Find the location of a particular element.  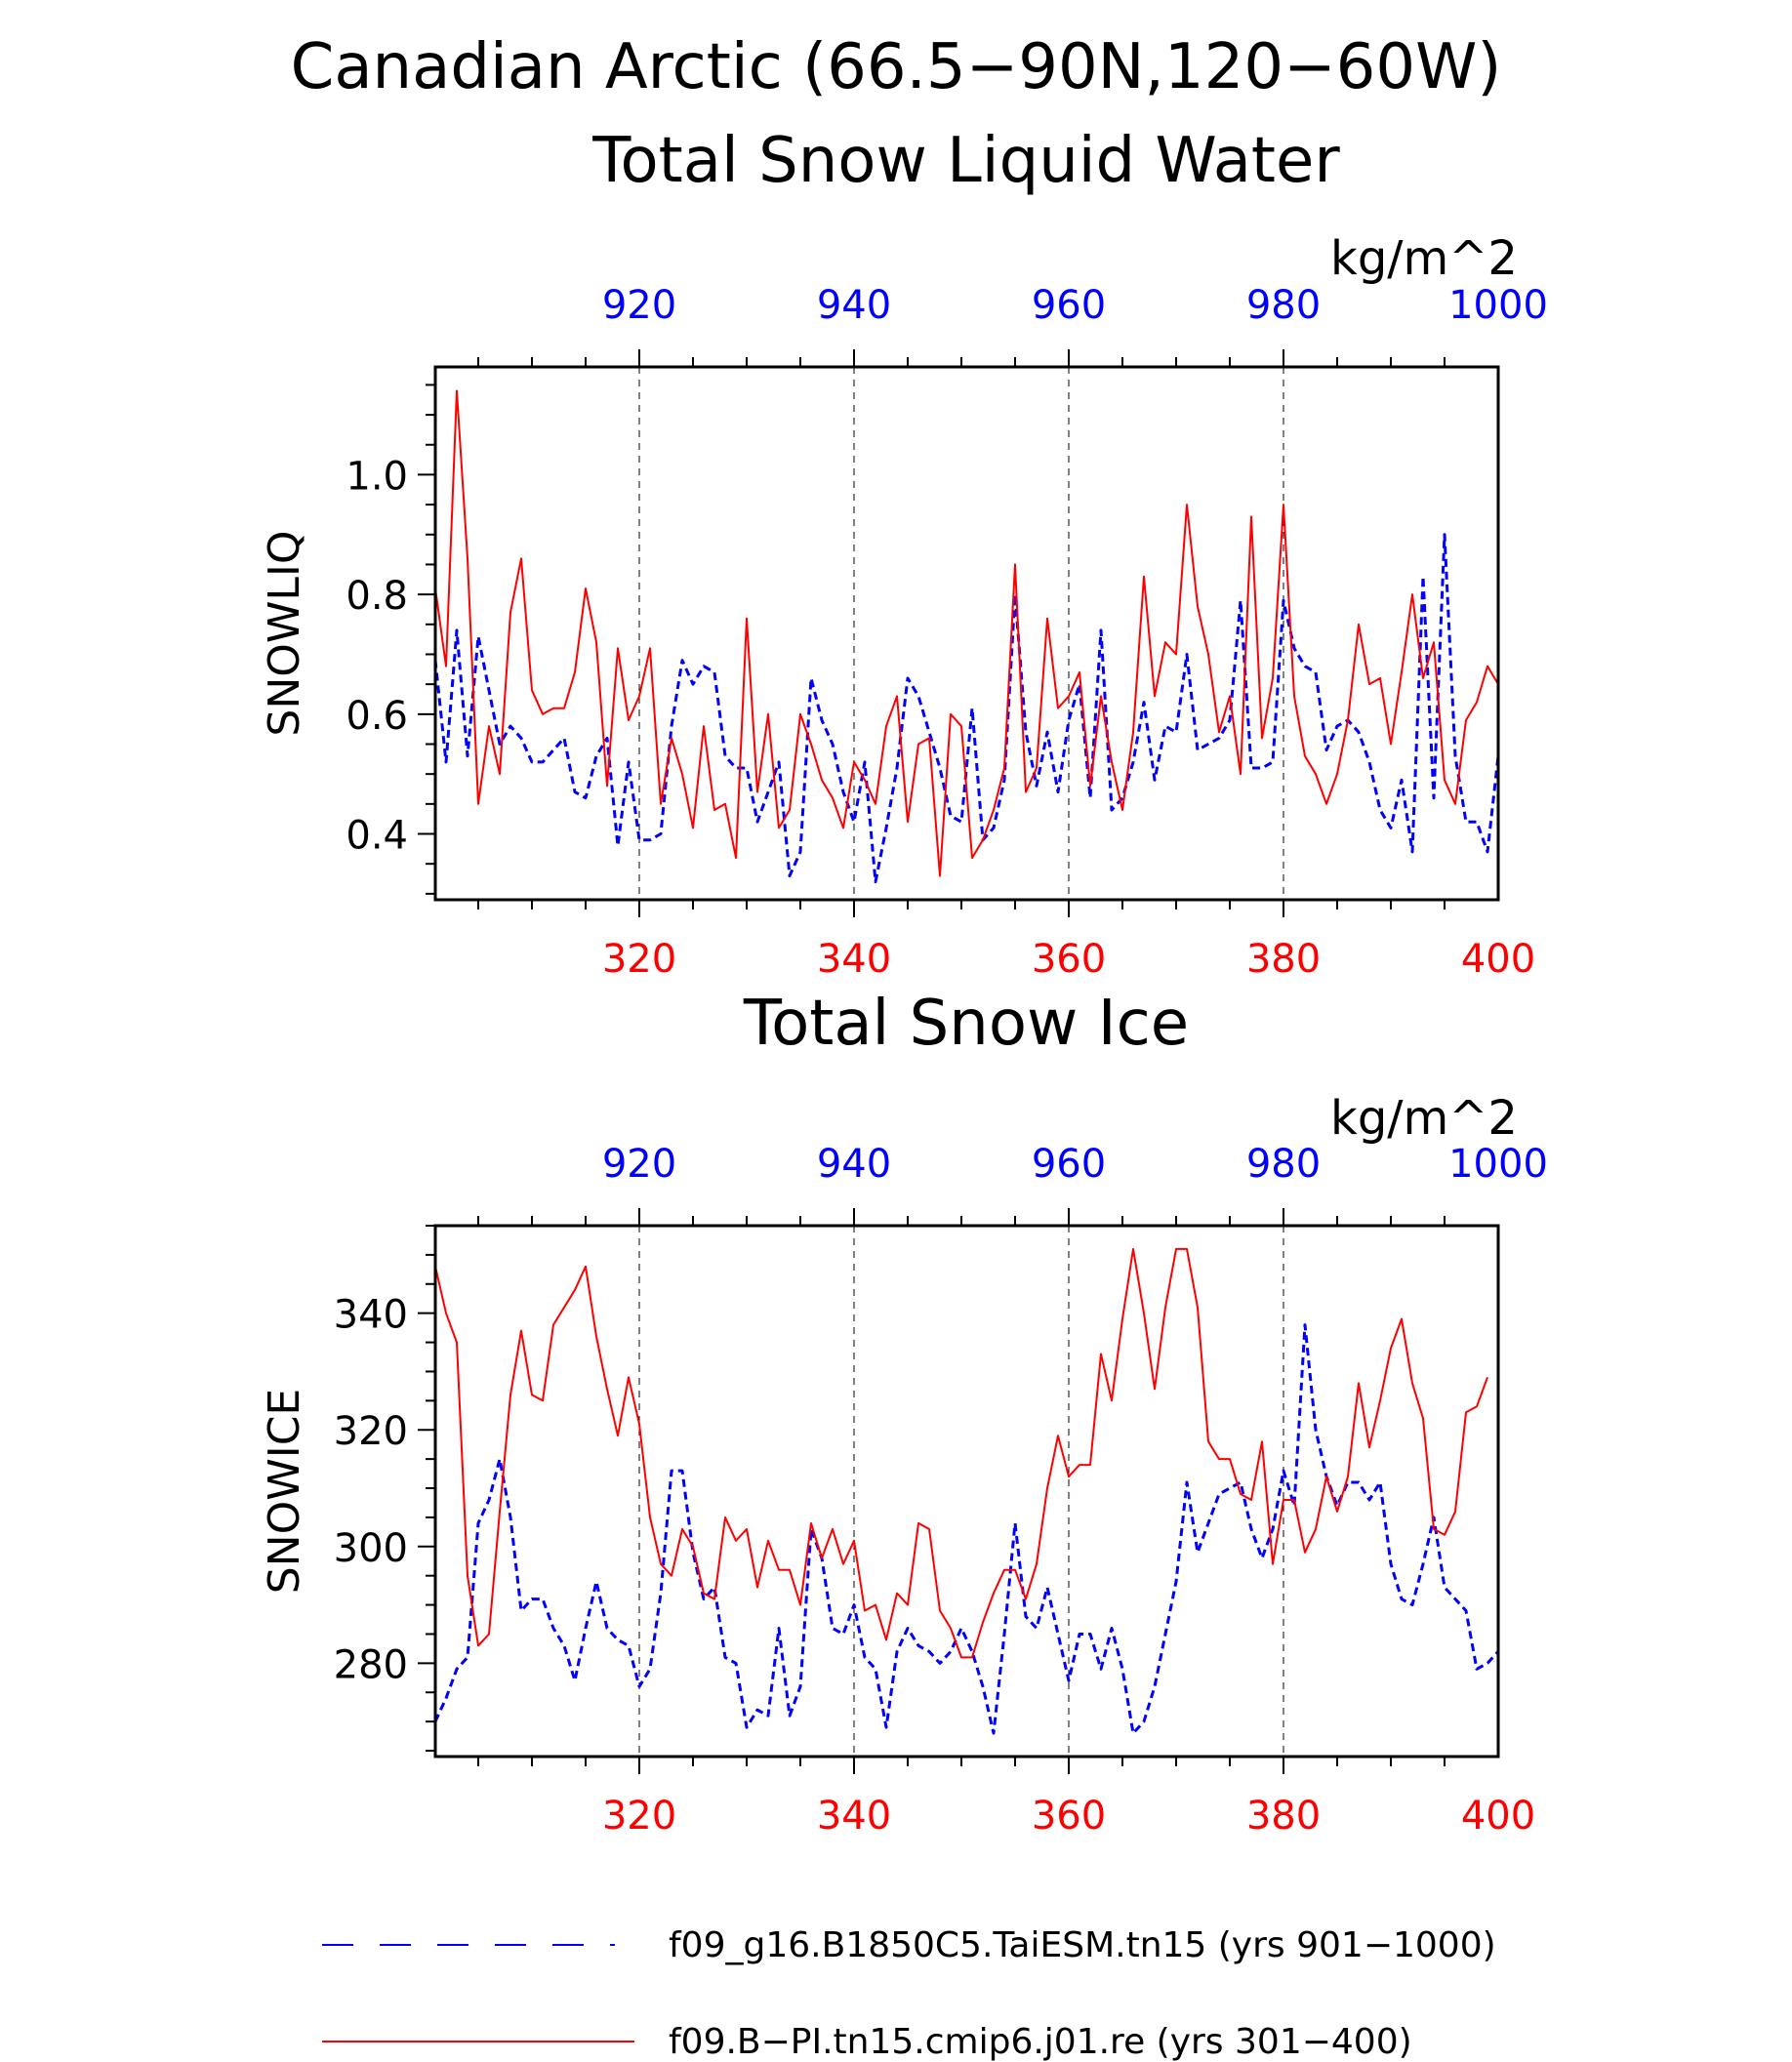

y-tick-label: 300 is located at coordinates (371, 1548).